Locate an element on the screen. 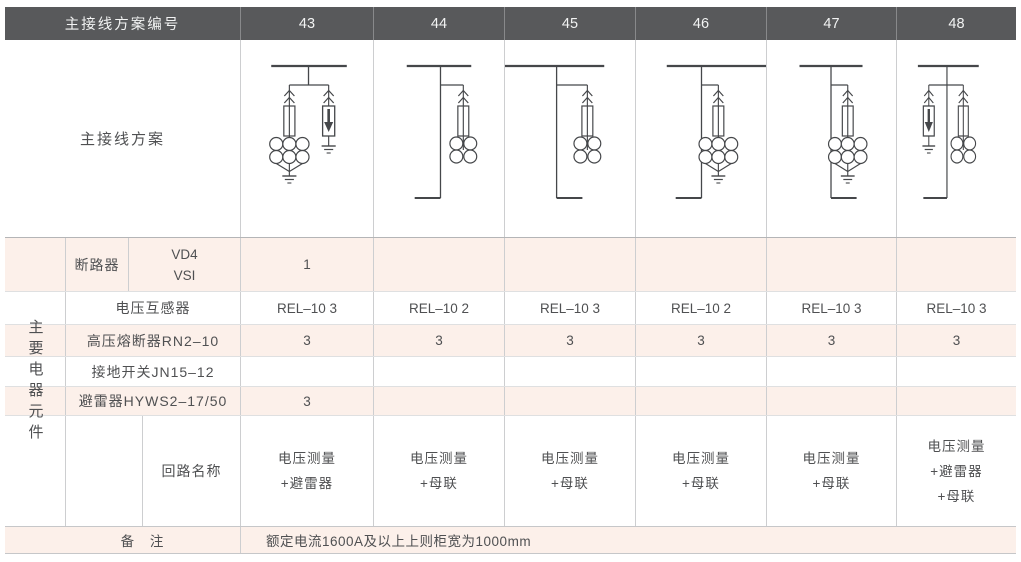 This screenshot has height=562, width=1021. breaker-row: 断路器 VD4 VSI 1 is located at coordinates (510, 264).